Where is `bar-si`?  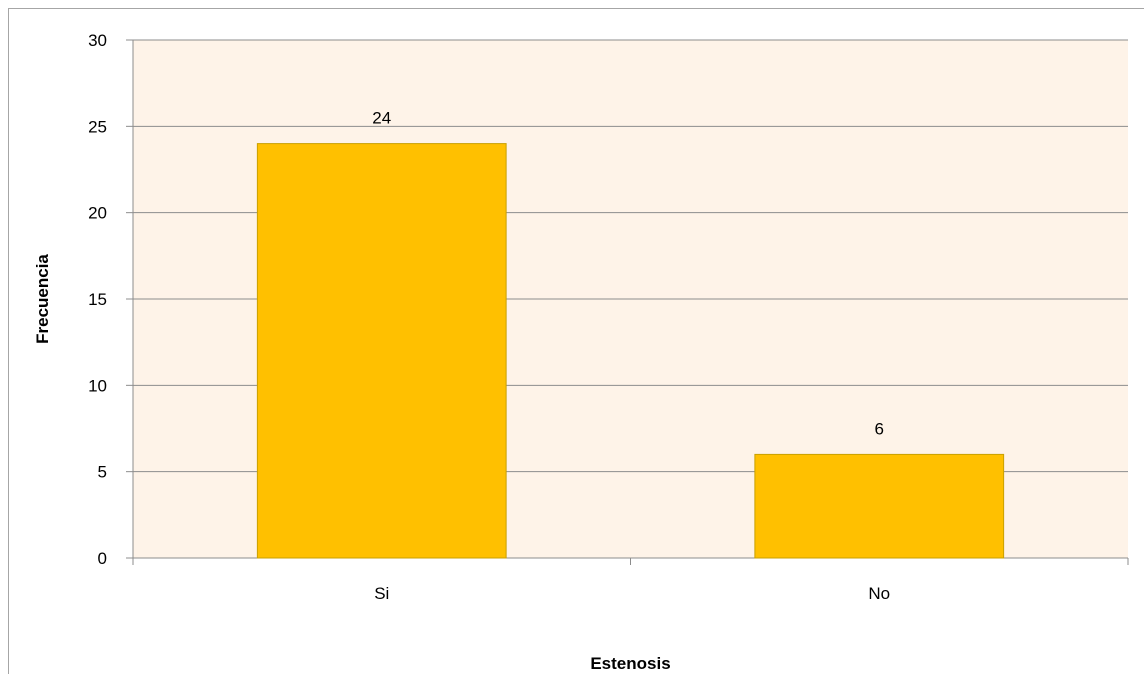 bar-si is located at coordinates (381, 351).